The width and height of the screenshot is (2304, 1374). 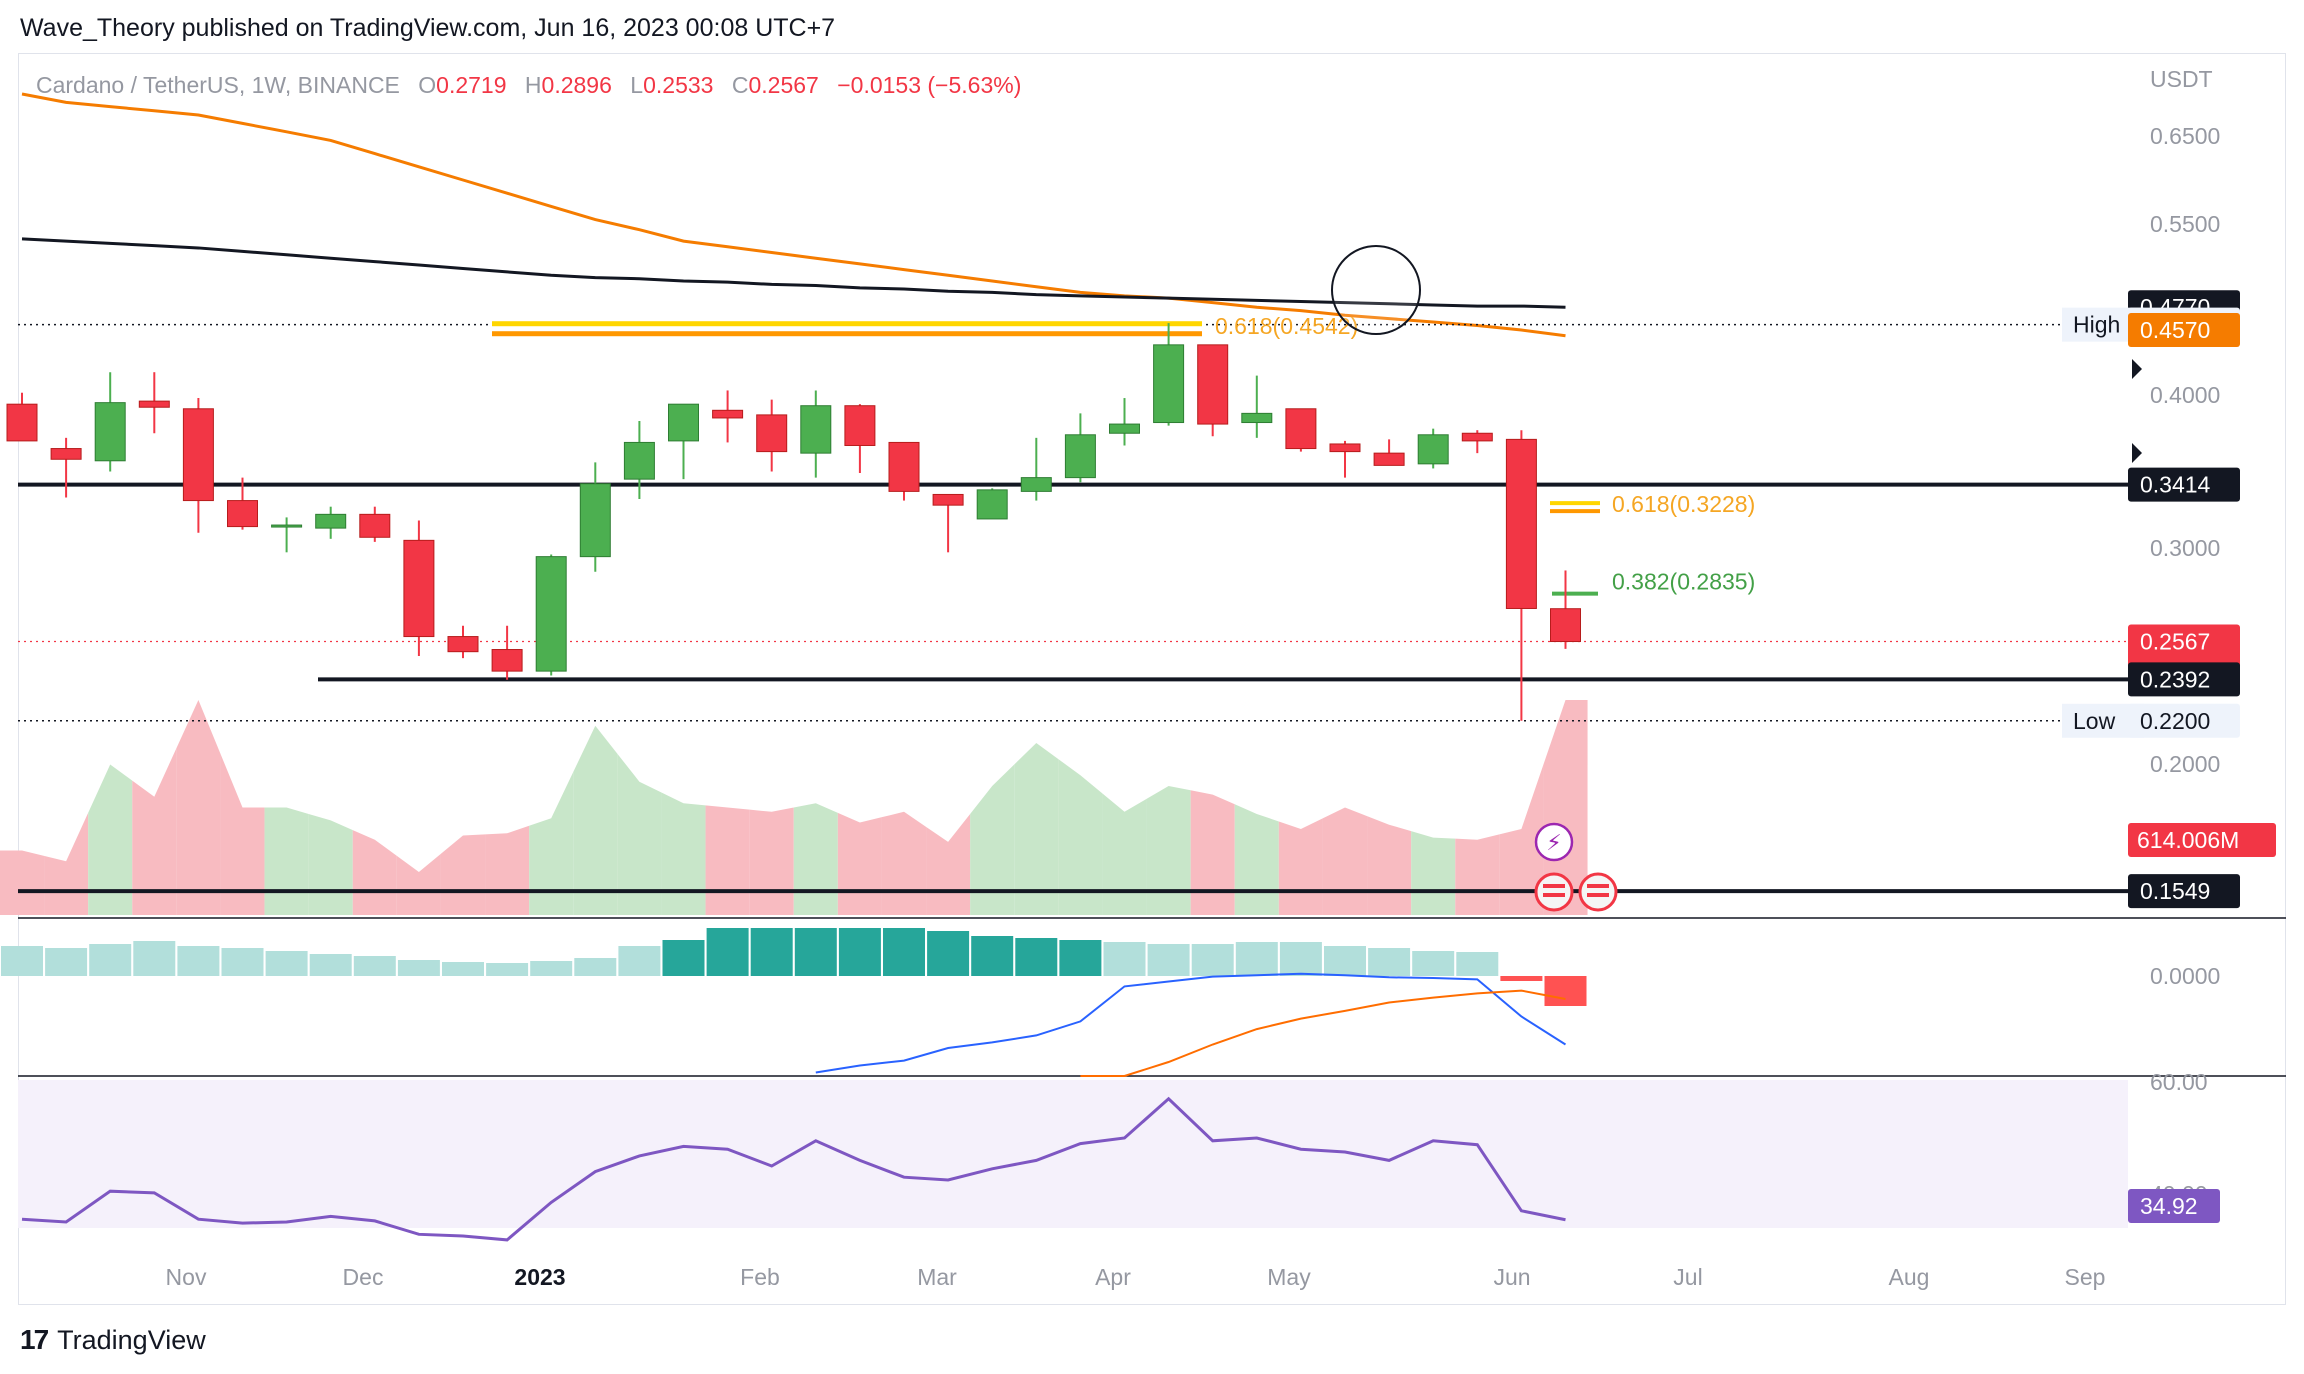 I want to click on y-tick-label: 0.4000, so click(x=2185, y=395).